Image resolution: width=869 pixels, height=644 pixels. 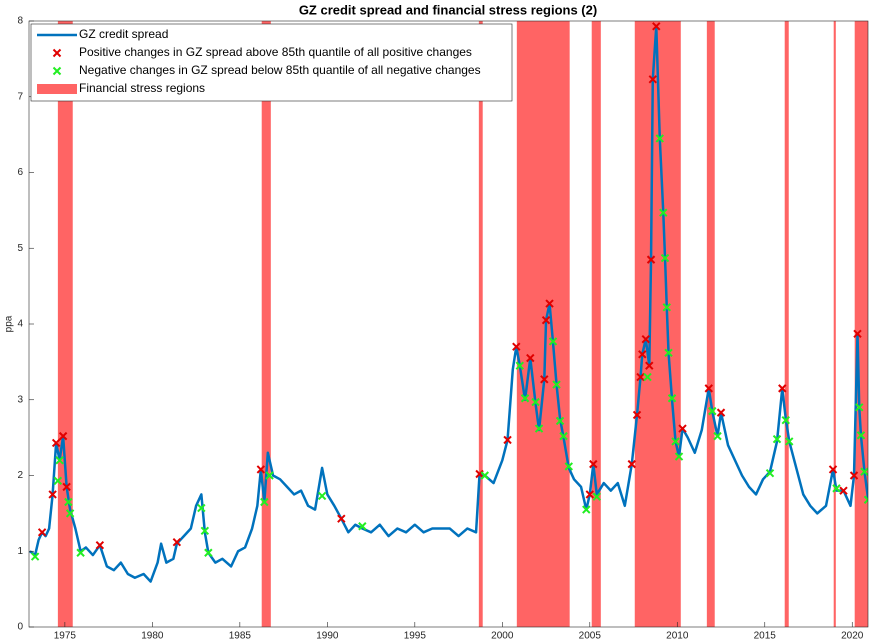 What do you see at coordinates (765, 636) in the screenshot?
I see `x-tick-label: 2015` at bounding box center [765, 636].